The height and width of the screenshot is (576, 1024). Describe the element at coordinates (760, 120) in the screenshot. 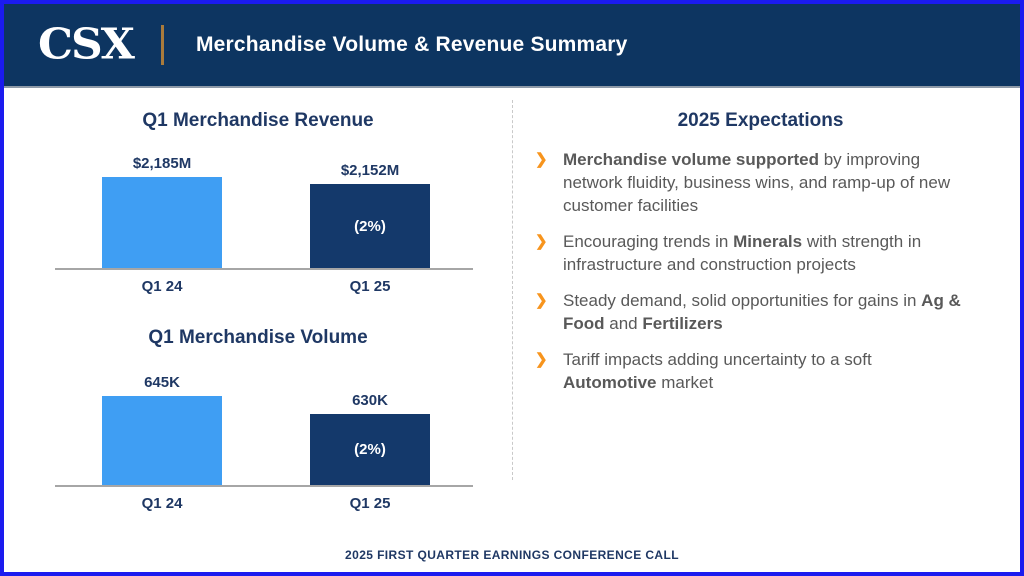

I see `expectations-title: 2025 Expectations` at that location.